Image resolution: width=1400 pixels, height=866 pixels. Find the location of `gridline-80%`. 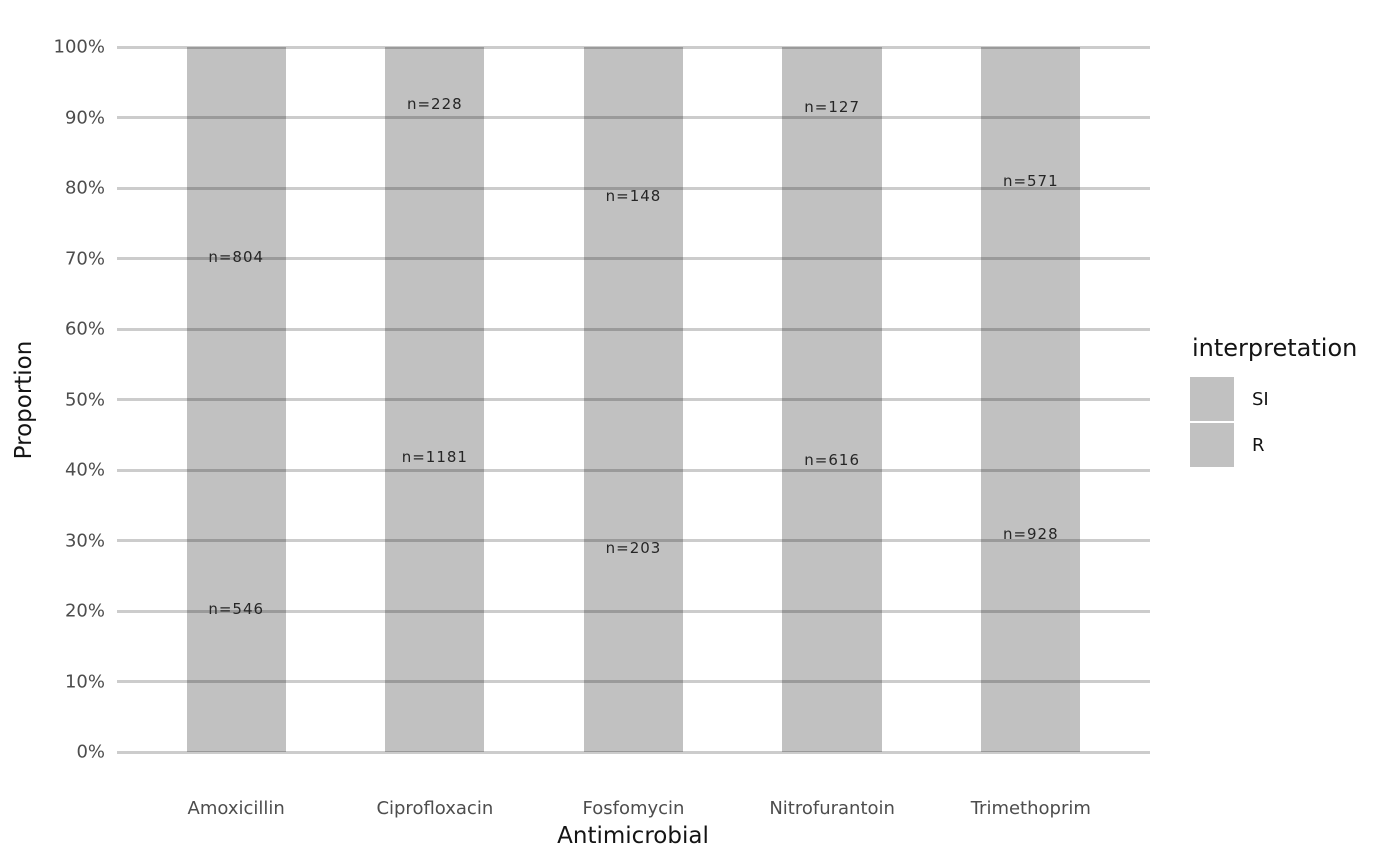

gridline-80% is located at coordinates (633, 188).